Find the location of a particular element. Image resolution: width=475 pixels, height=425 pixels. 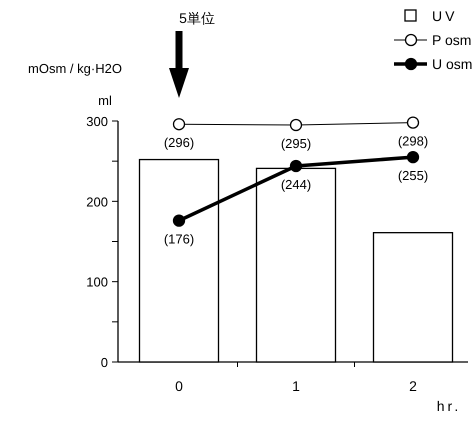

data-label: (295) is located at coordinates (296, 144).